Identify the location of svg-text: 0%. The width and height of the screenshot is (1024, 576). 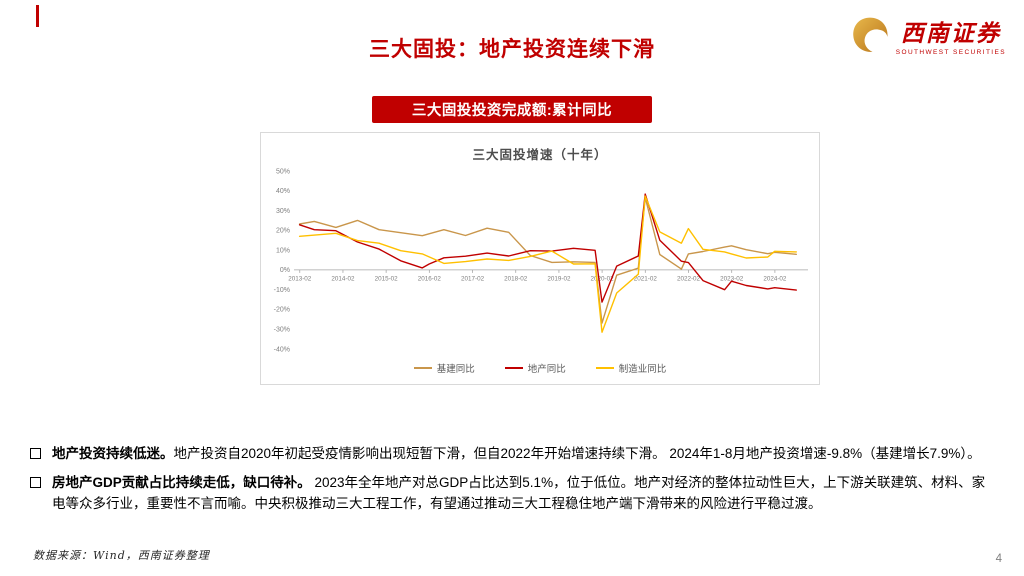
(285, 270).